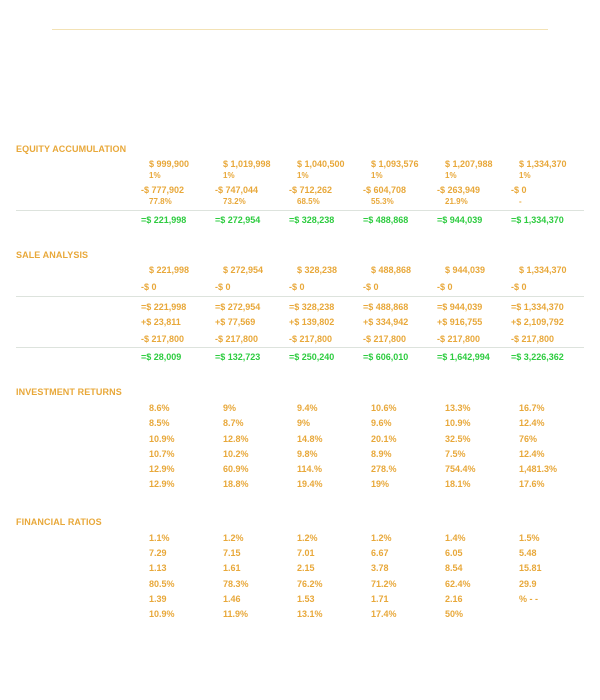  What do you see at coordinates (234, 201) in the screenshot?
I see `equity-loan-pct: 73.2%` at bounding box center [234, 201].